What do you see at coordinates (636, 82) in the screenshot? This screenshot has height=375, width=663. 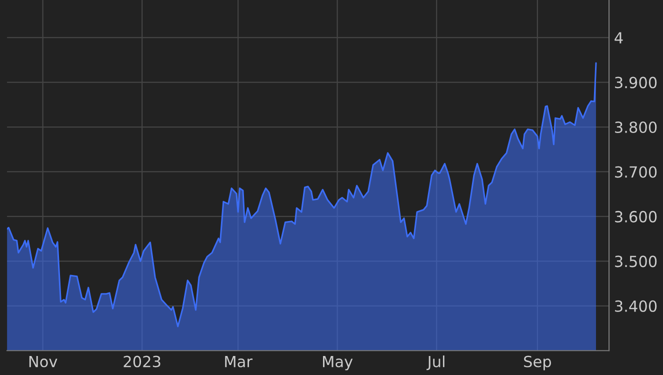 I see `y-tick-label: 3.900` at bounding box center [636, 82].